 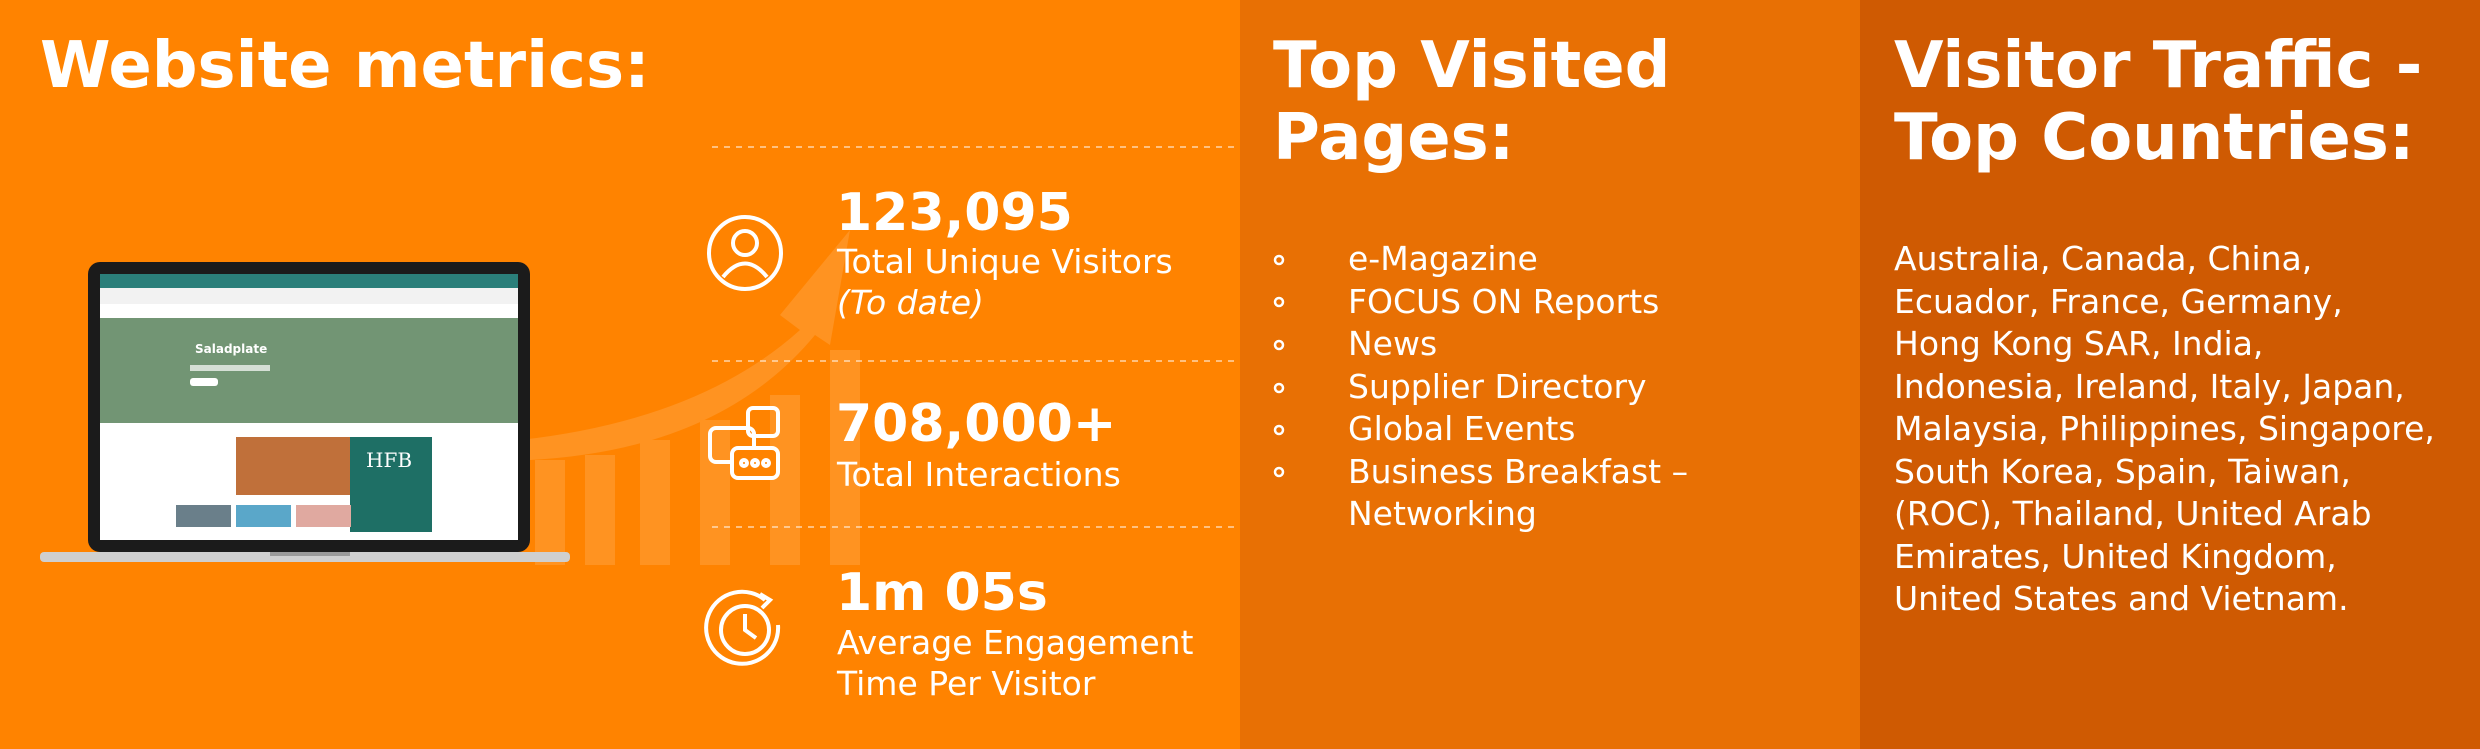 I want to click on countries-line: (ROC), Thailand, United Arab, so click(x=2133, y=513).